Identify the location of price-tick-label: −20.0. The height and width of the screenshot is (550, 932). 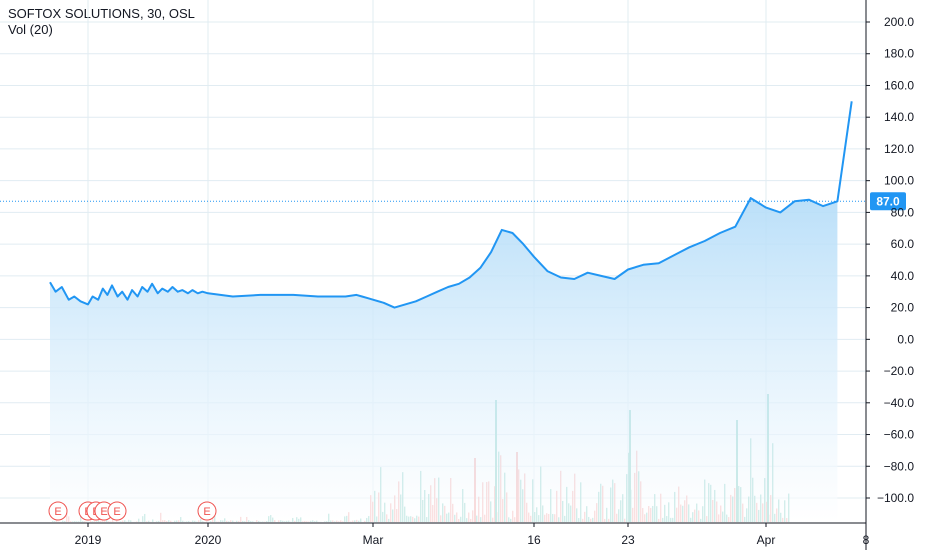
(899, 371).